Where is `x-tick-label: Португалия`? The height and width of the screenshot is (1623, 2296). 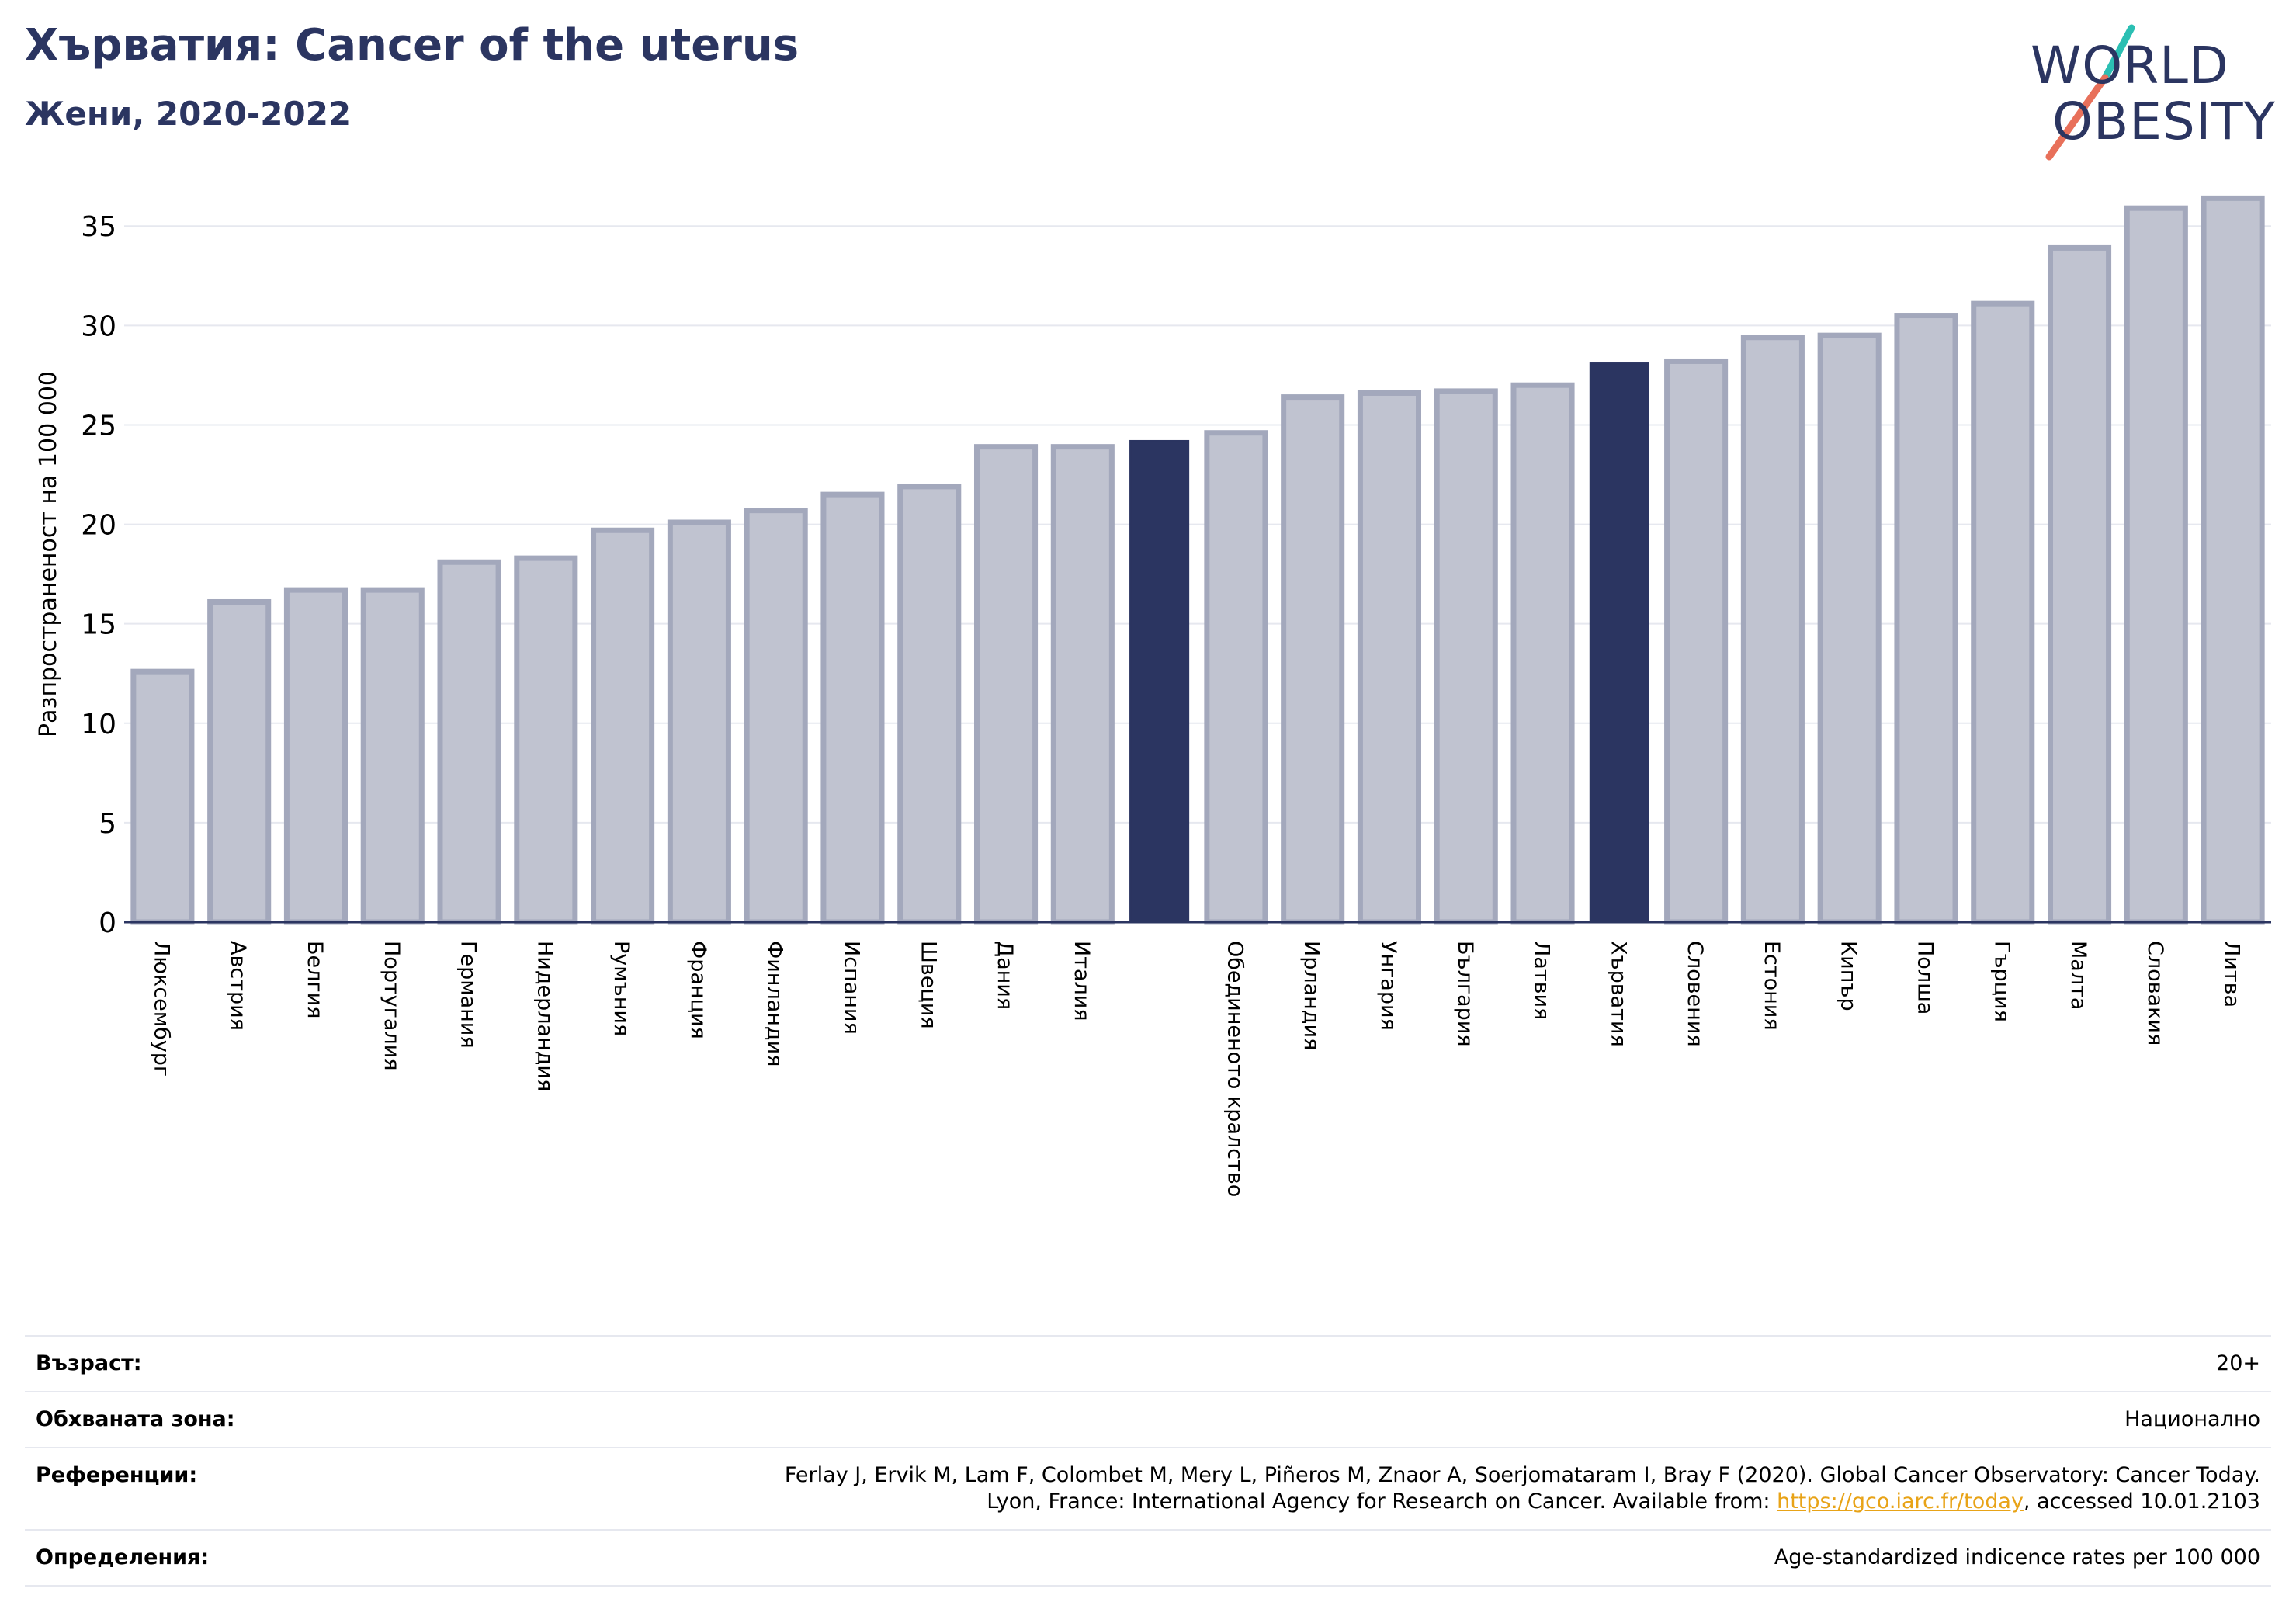 x-tick-label: Португалия is located at coordinates (392, 1005).